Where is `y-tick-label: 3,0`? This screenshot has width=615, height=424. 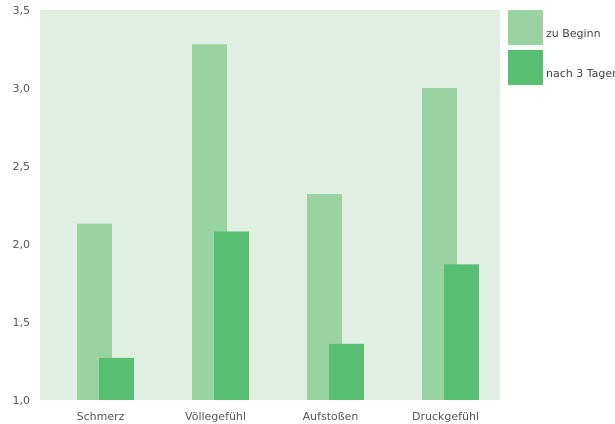 y-tick-label: 3,0 is located at coordinates (22, 88).